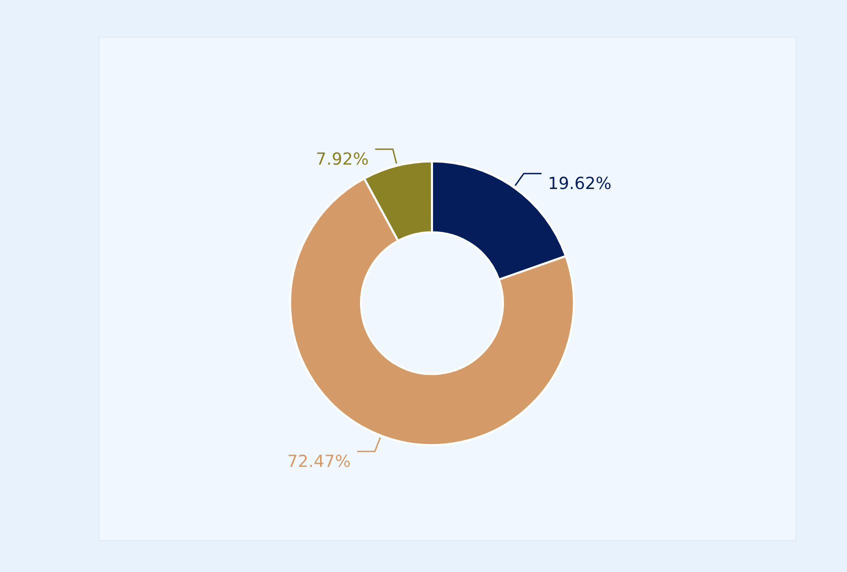  Describe the element at coordinates (580, 183) in the screenshot. I see `data-label: 19.62%` at that location.